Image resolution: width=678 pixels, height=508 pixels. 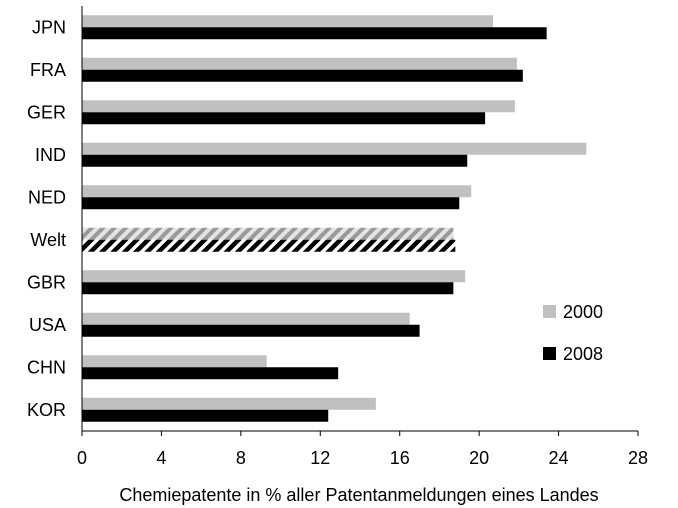 I want to click on bar-welt-2008, so click(x=269, y=245).